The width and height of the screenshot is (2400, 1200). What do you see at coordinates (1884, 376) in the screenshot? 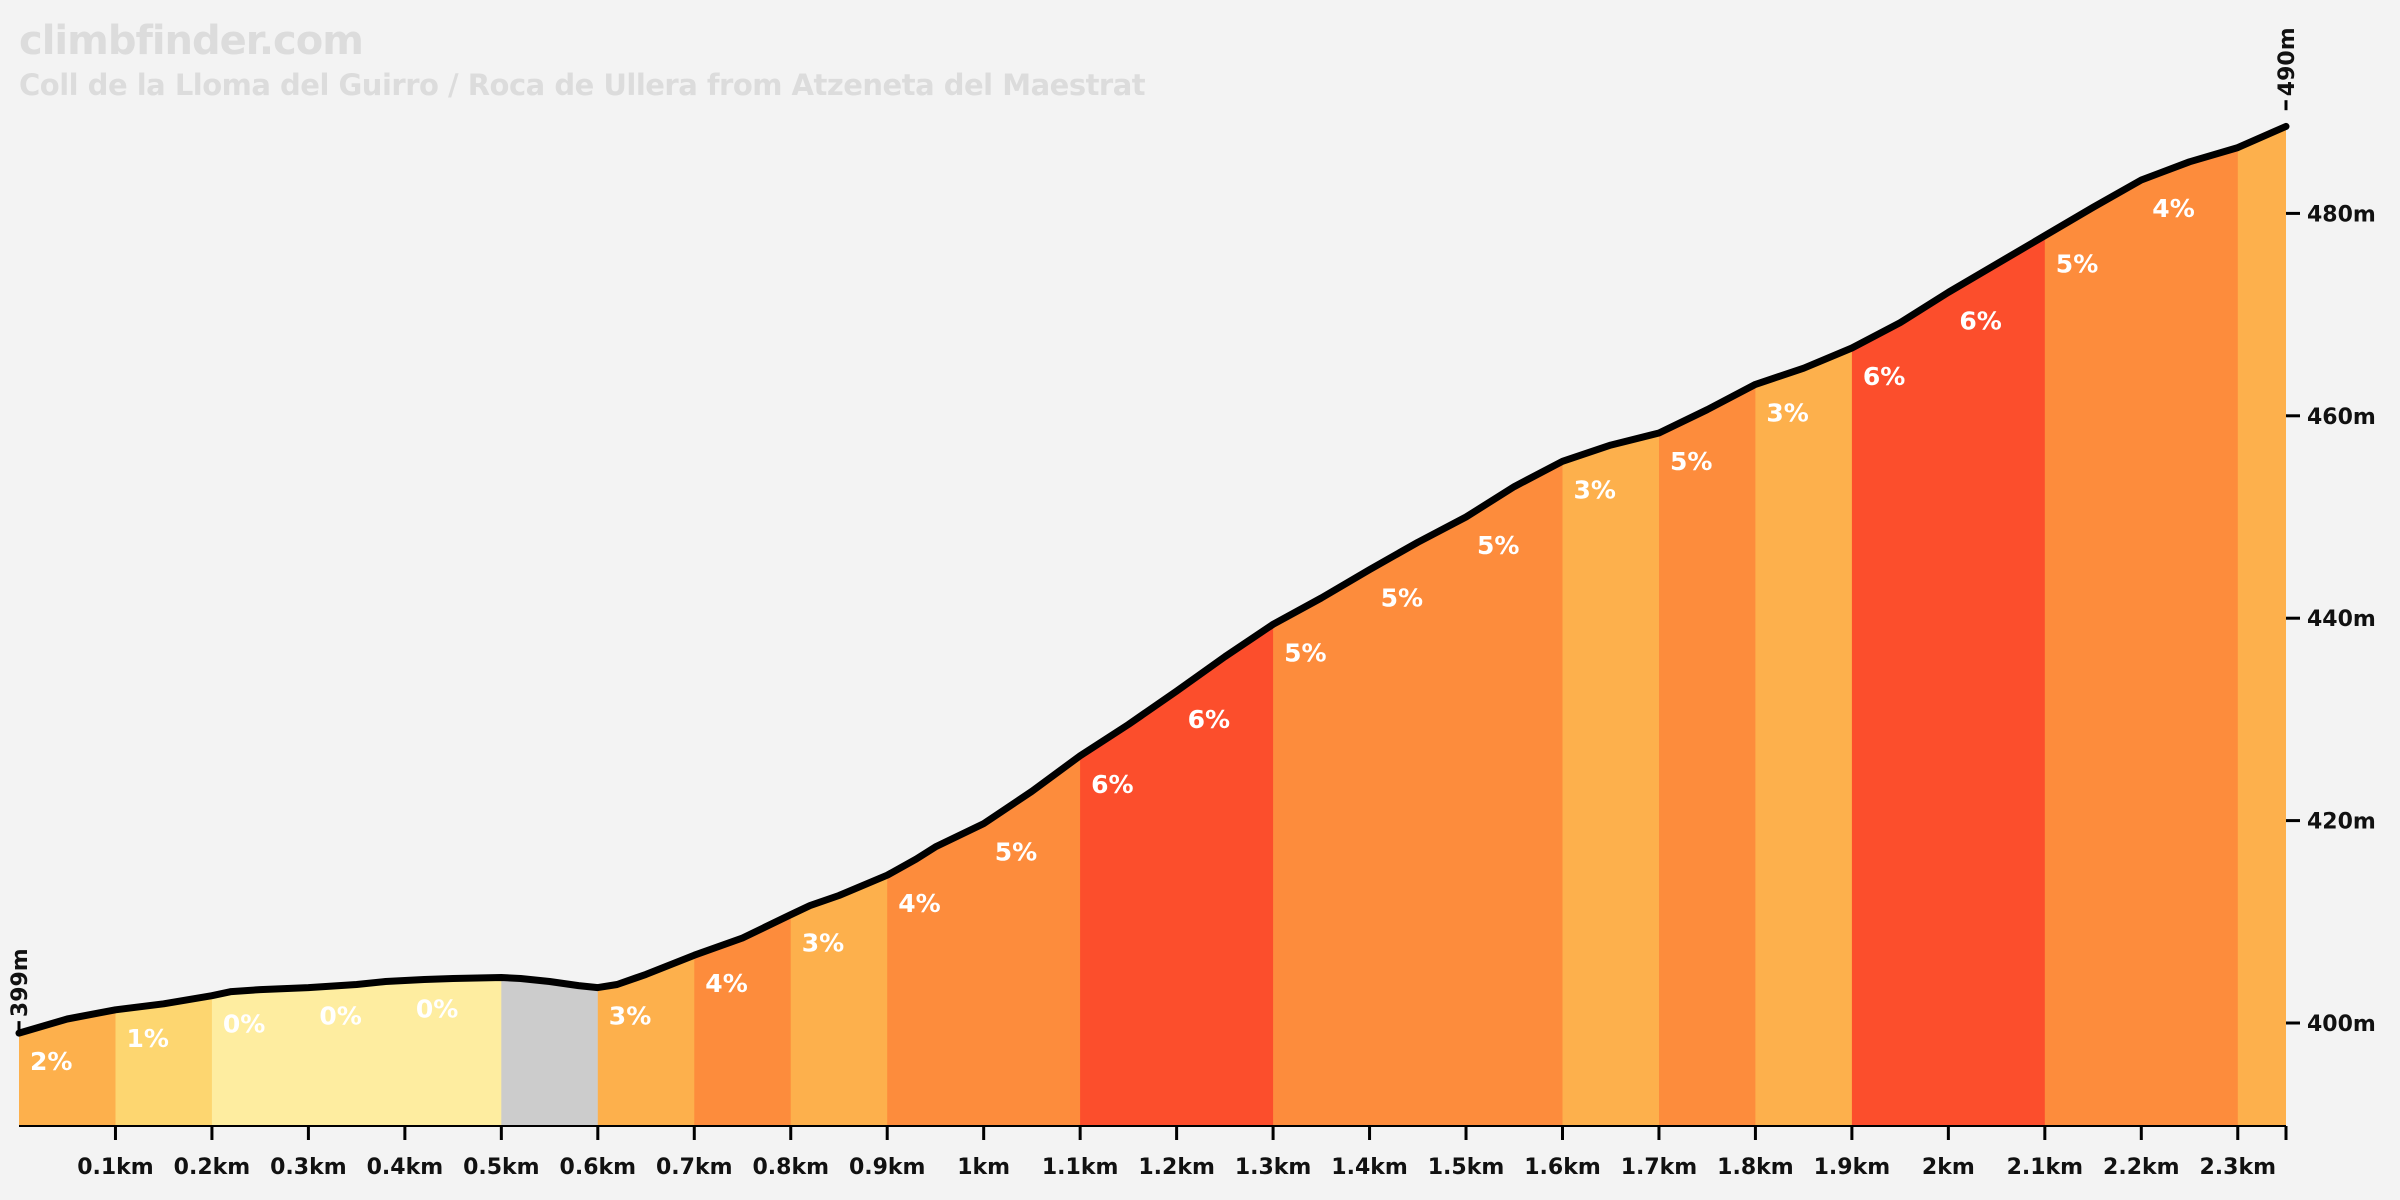
I see `segment-grade-label-19: 6%` at bounding box center [1884, 376].